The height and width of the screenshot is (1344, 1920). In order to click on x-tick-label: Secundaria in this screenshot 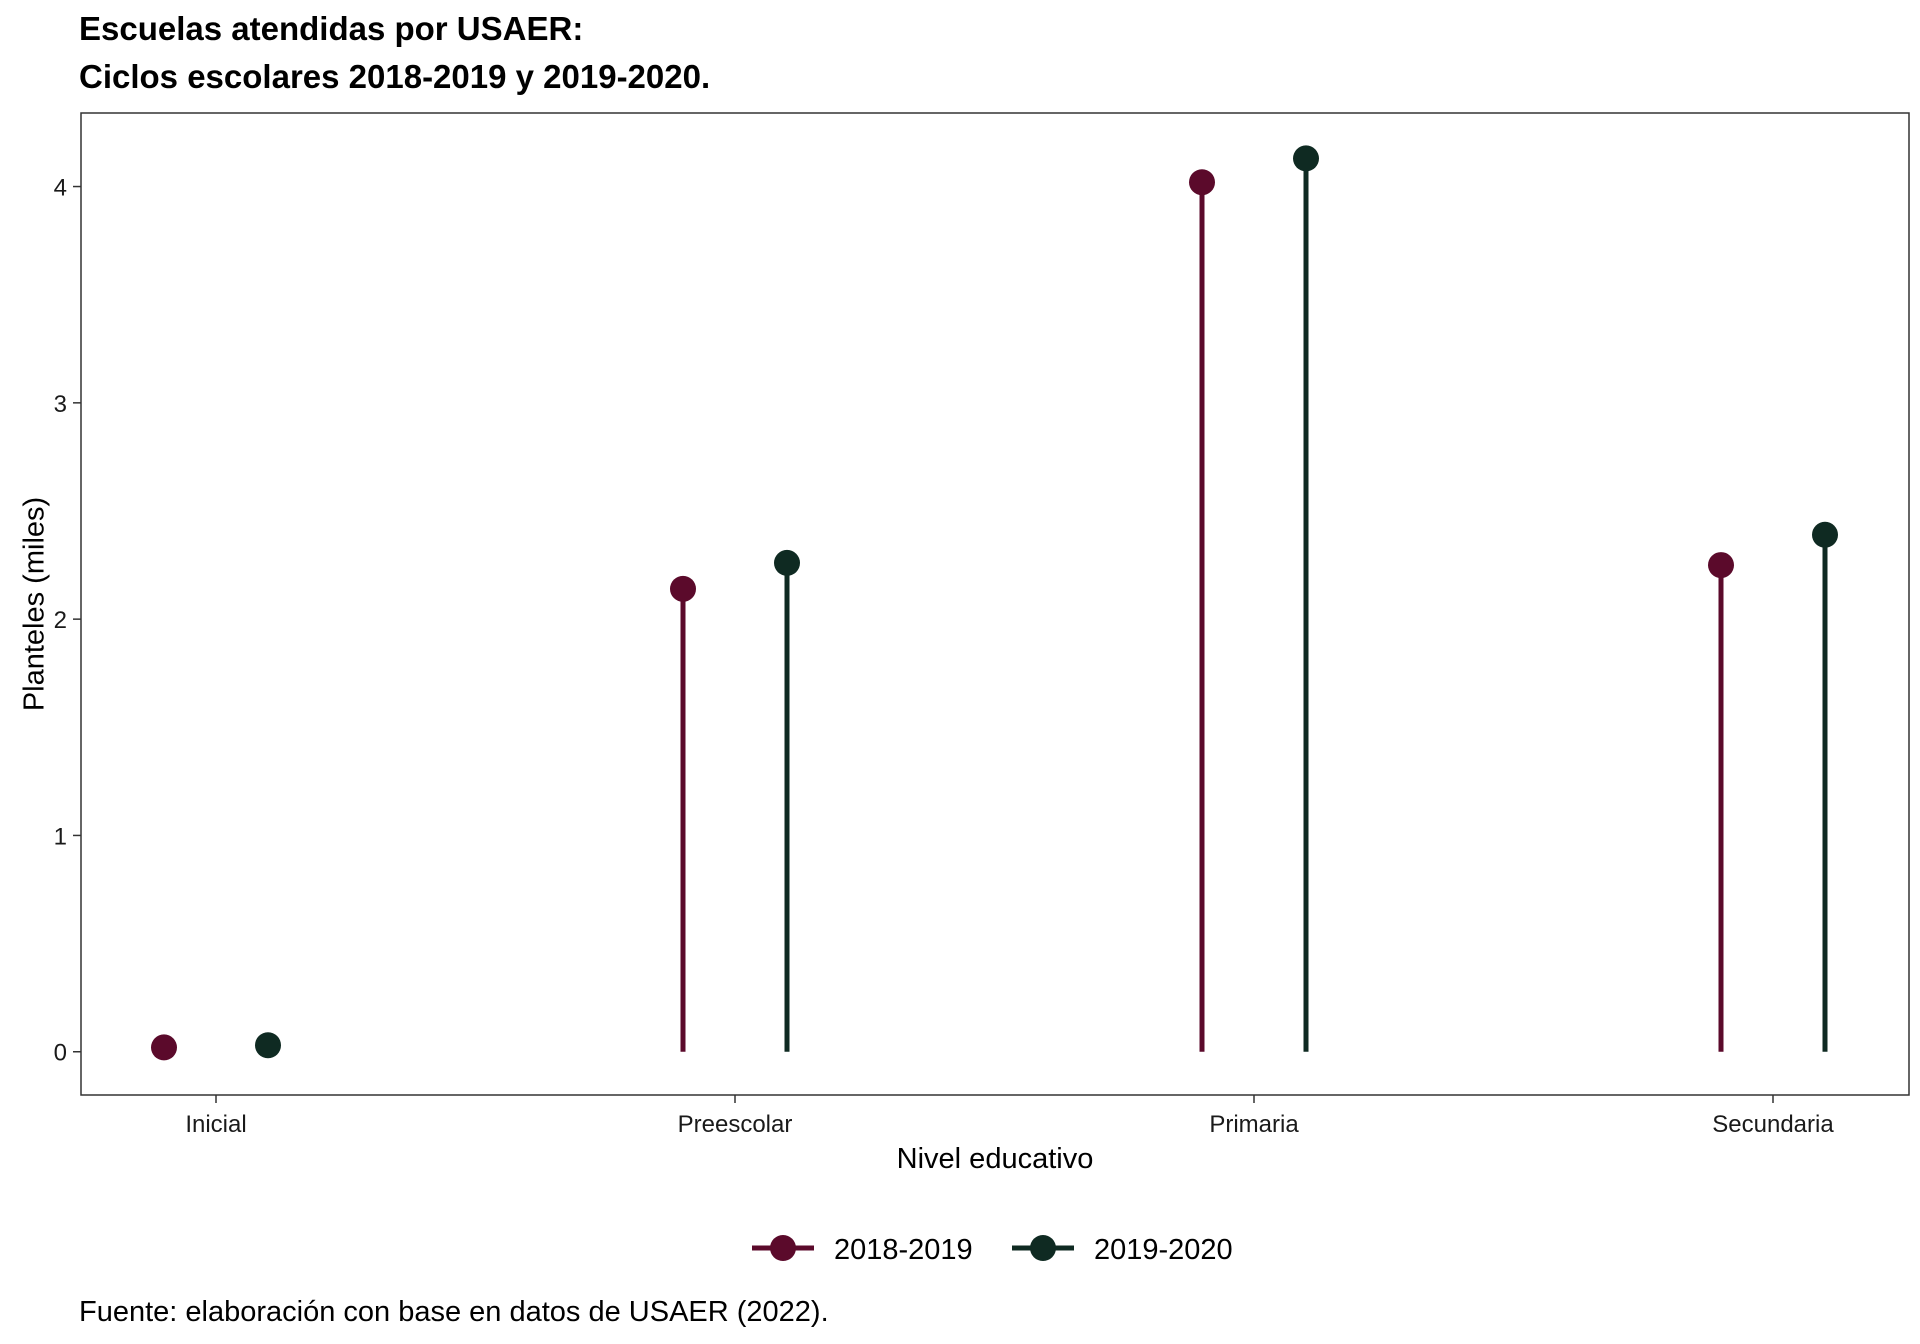, I will do `click(1773, 1124)`.